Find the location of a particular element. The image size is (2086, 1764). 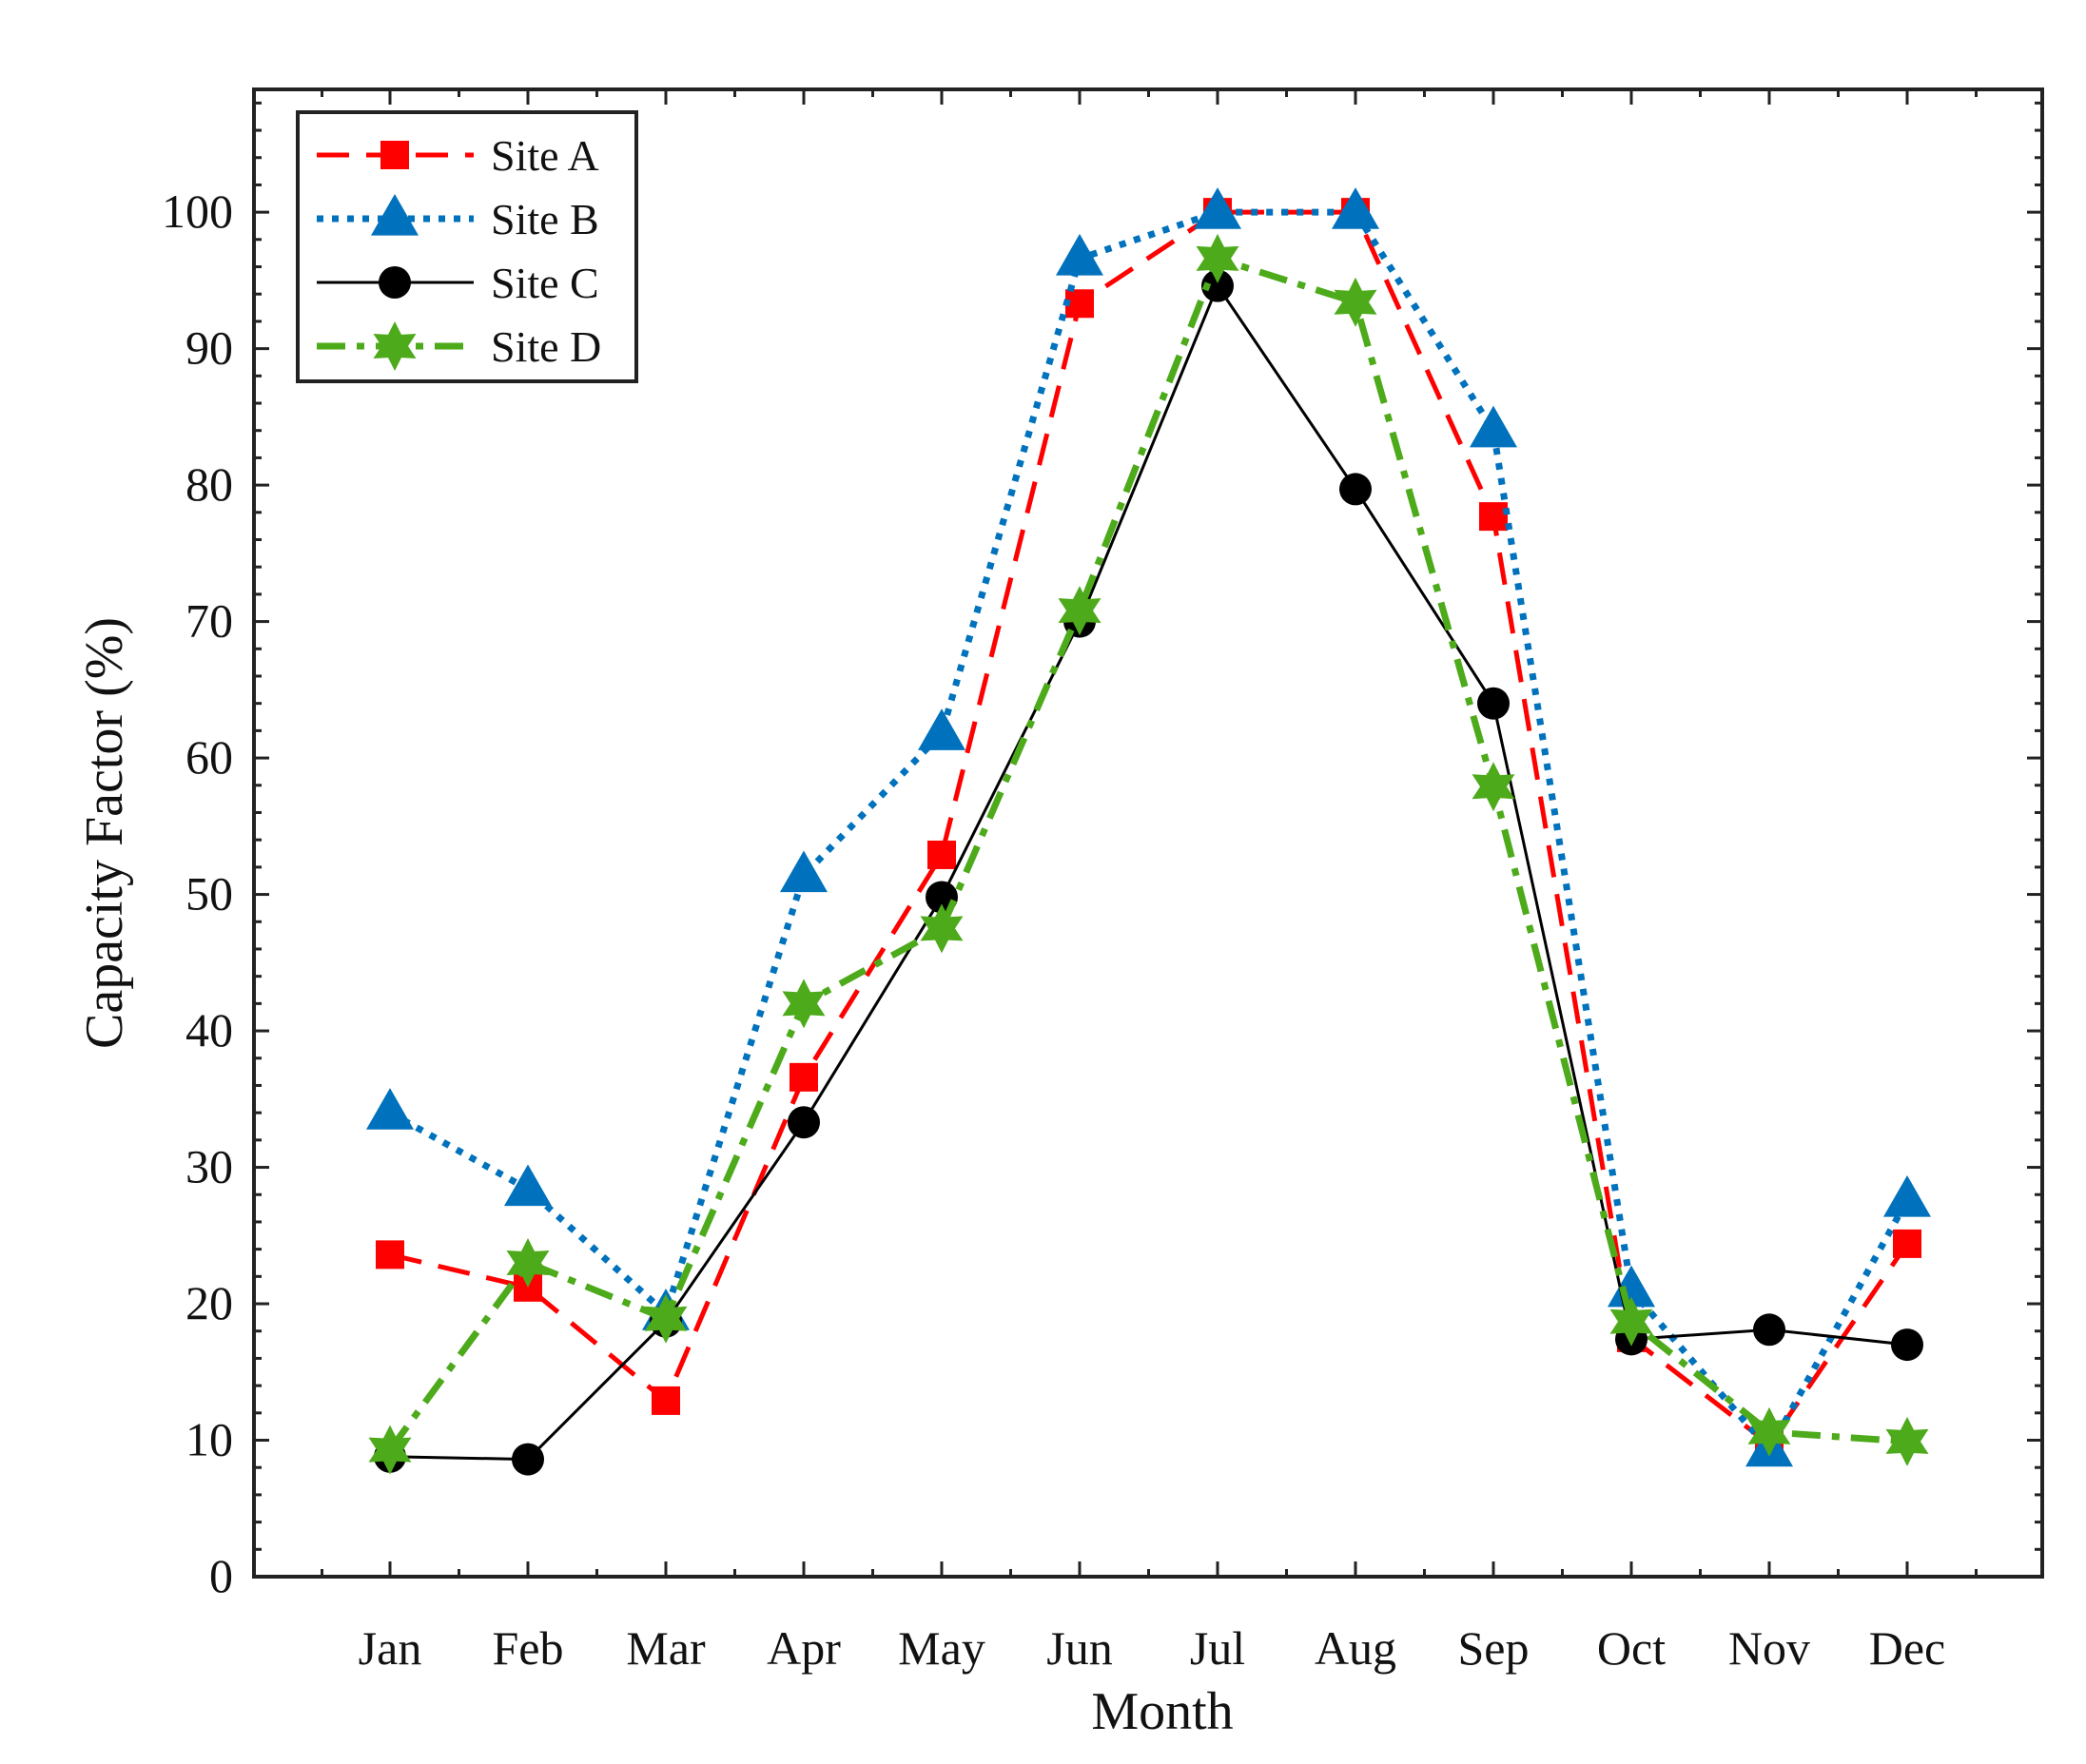

x-tick-label: May is located at coordinates (941, 1648).